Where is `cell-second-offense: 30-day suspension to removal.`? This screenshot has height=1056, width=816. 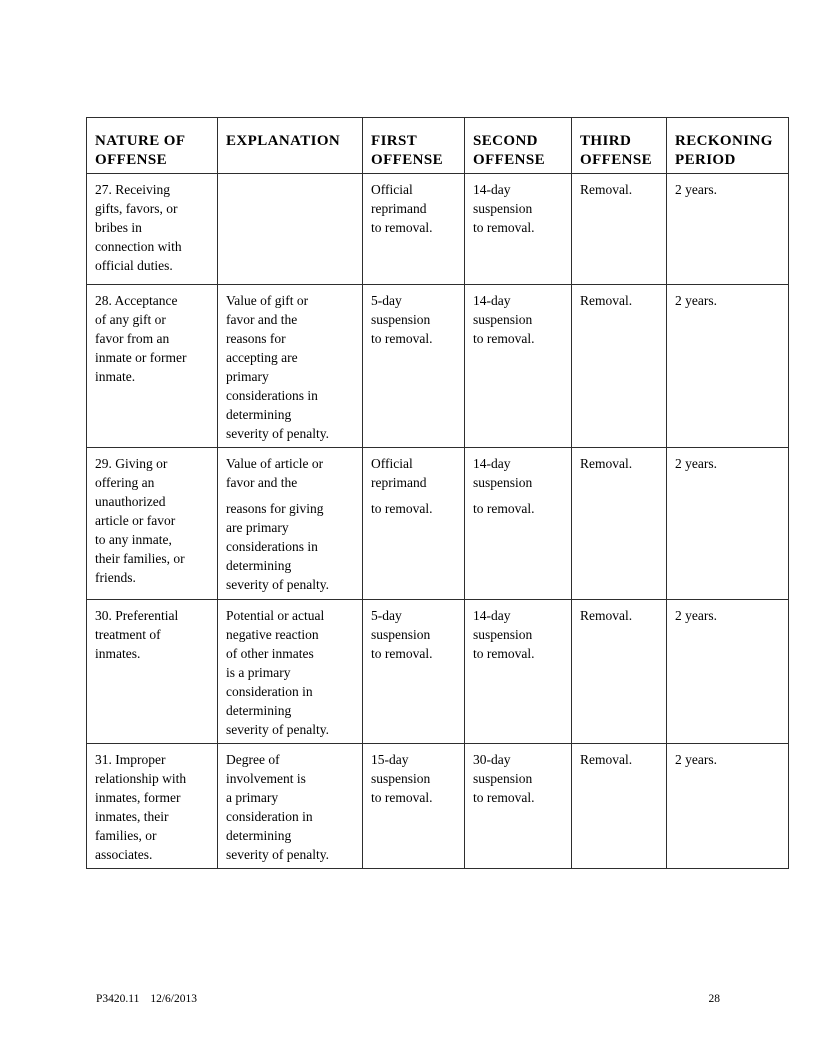
cell-second-offense: 30-day suspension to removal. is located at coordinates (518, 806).